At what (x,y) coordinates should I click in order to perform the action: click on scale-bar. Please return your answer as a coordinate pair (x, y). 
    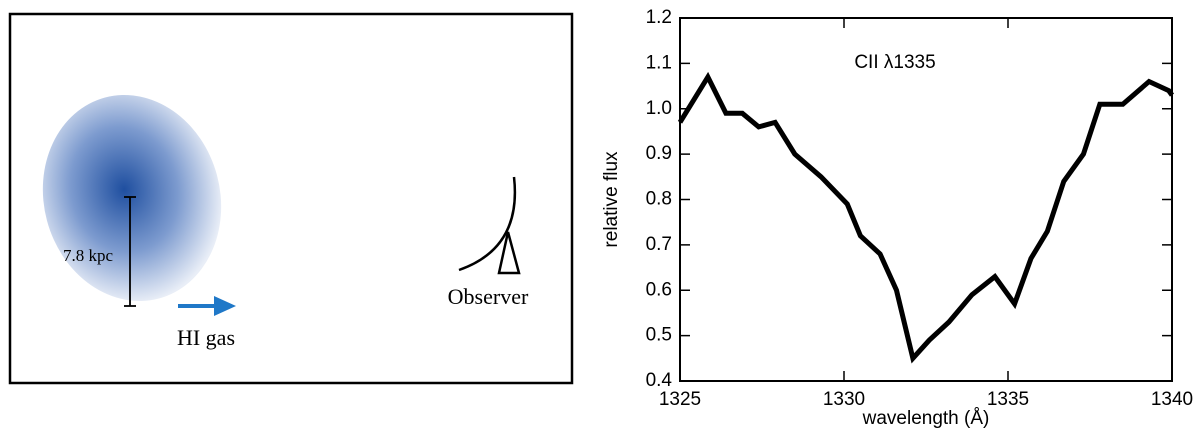
    Looking at the image, I should click on (130, 251).